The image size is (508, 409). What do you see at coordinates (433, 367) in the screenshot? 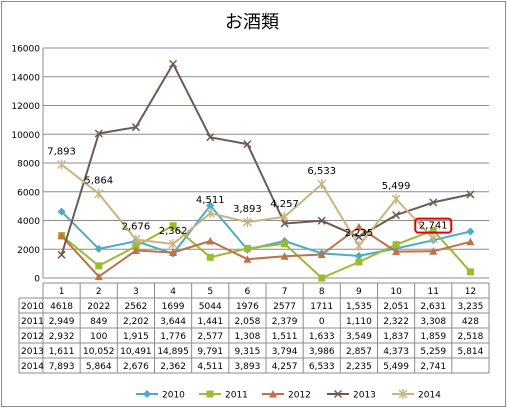
I see `table-cell: 2,741` at bounding box center [433, 367].